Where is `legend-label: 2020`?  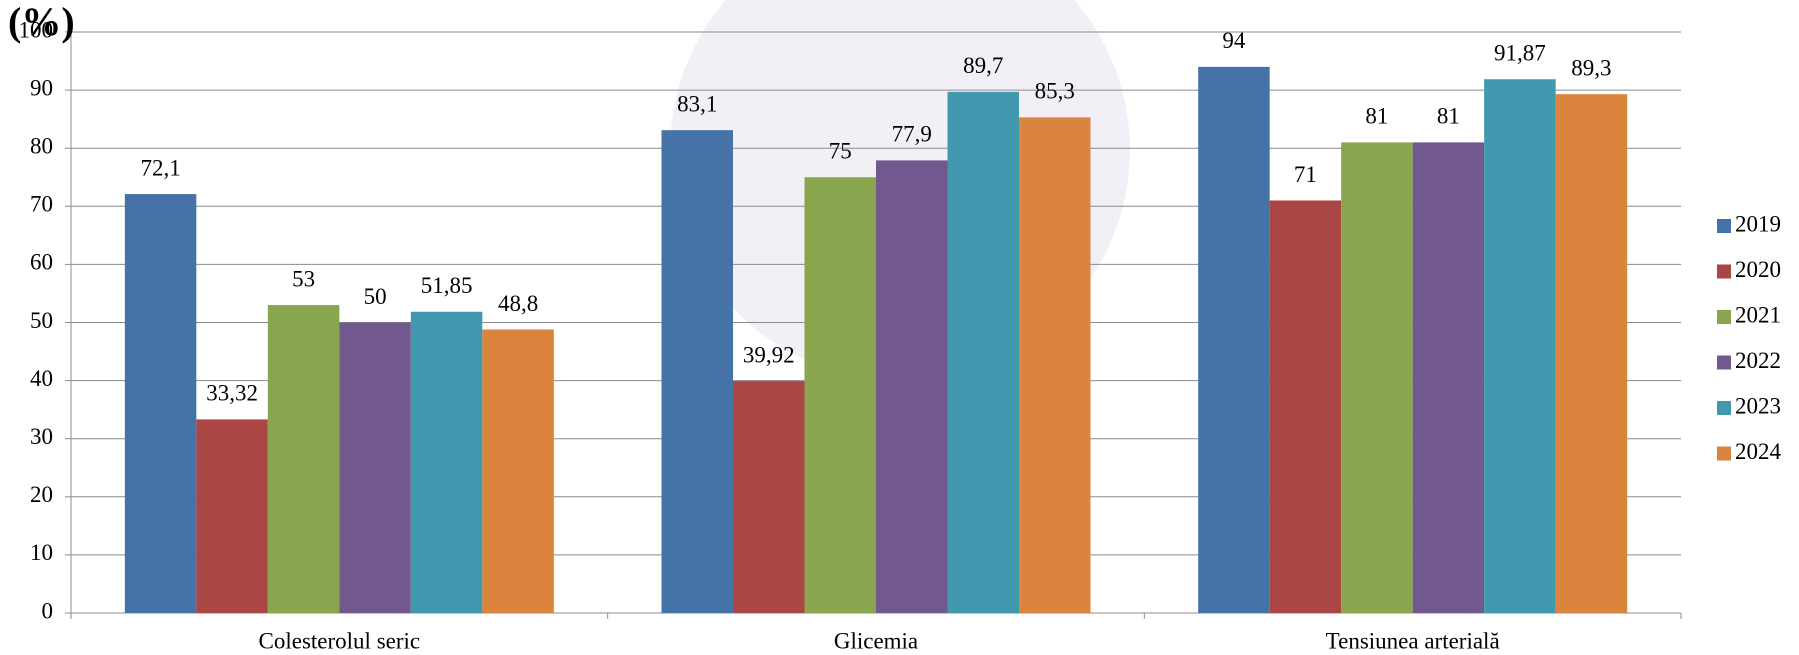
legend-label: 2020 is located at coordinates (1758, 269).